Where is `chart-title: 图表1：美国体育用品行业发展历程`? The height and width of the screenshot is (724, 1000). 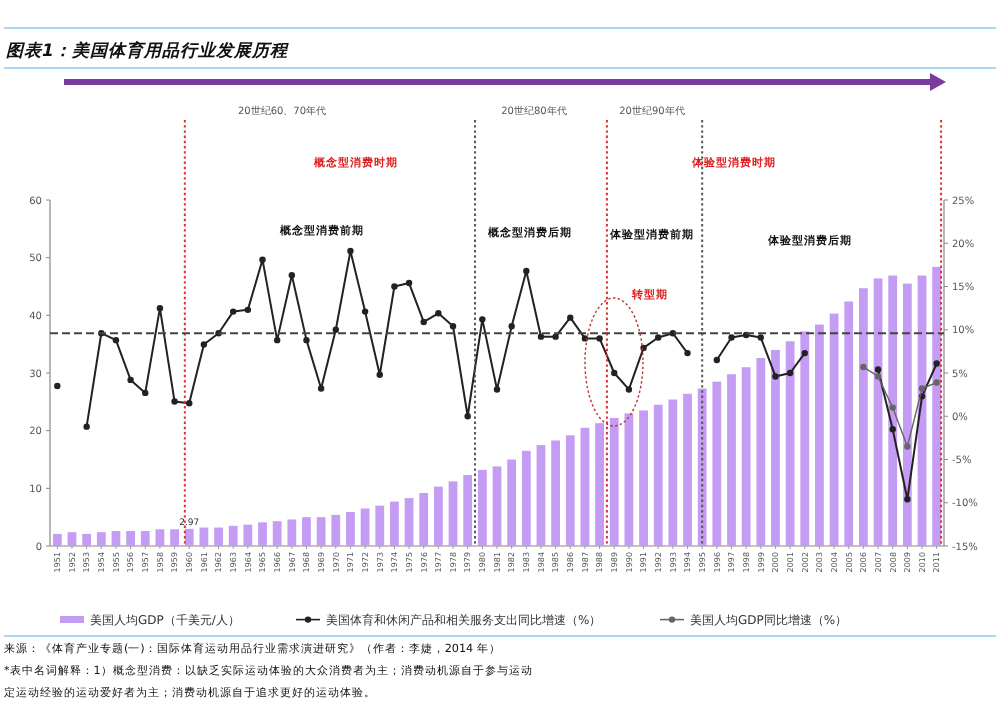
chart-title: 图表1：美国体育用品行业发展历程 is located at coordinates (148, 51).